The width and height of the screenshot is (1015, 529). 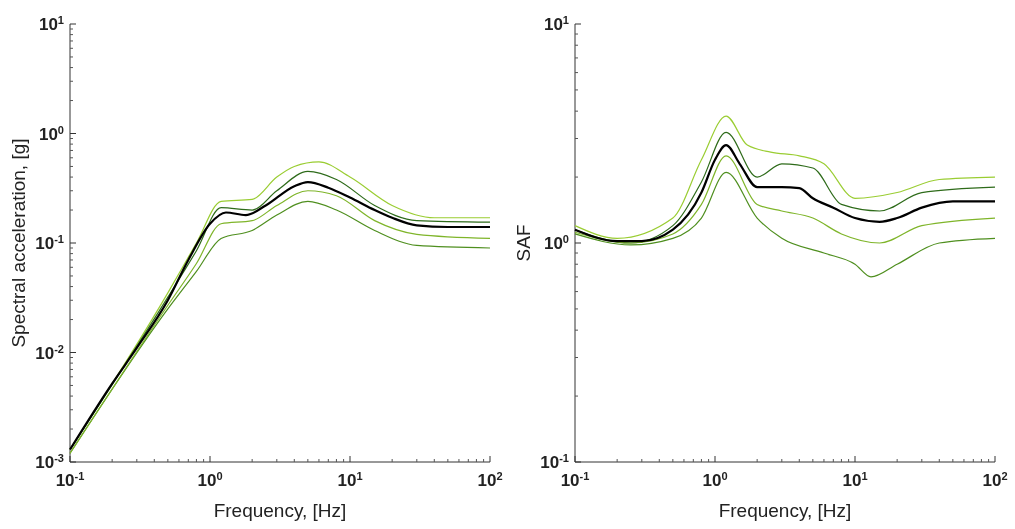 I want to click on y-axis-title: Spectral acceleration, [g], so click(x=18, y=243).